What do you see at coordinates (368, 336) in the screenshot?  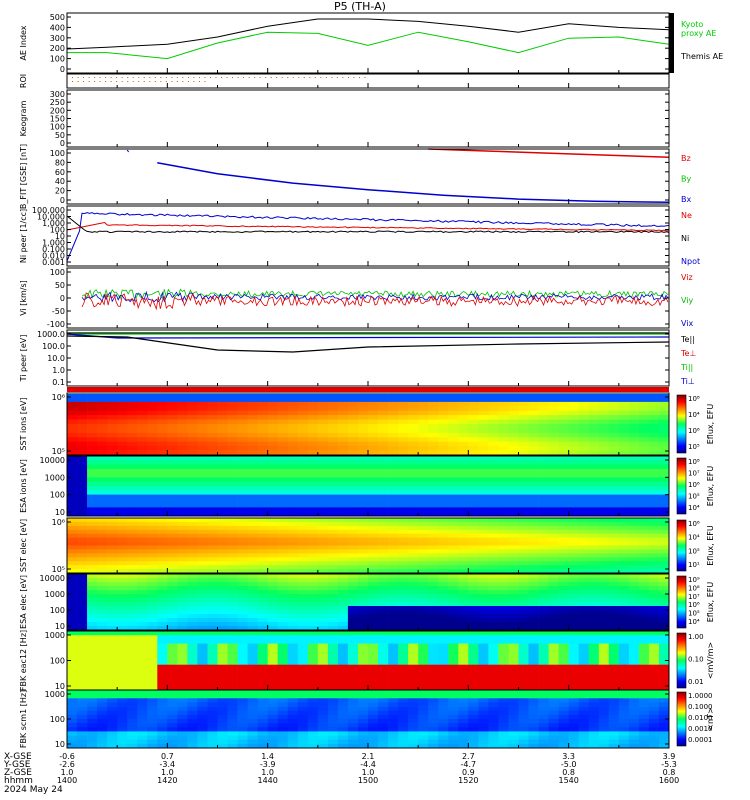 I see `temp-ti-perp-line` at bounding box center [368, 336].